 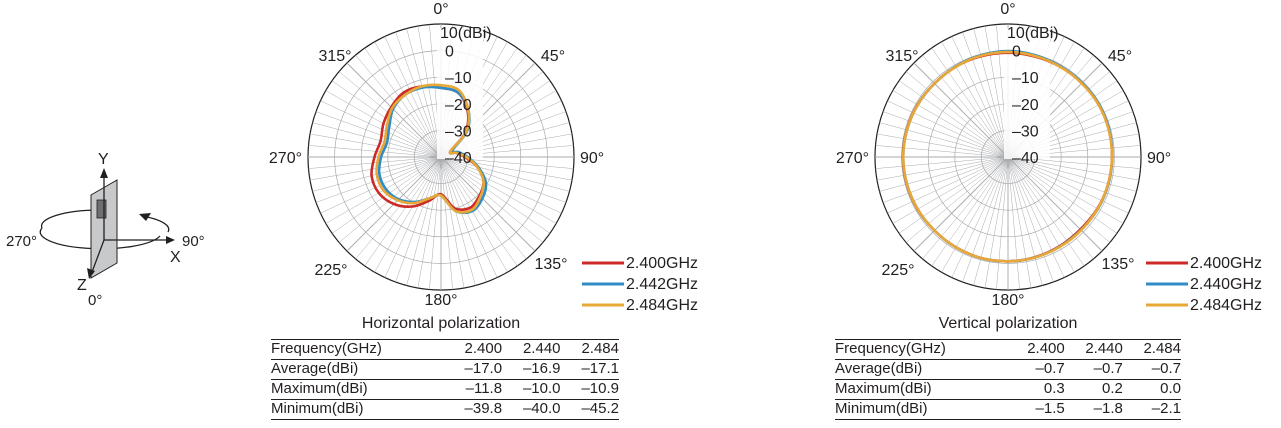 What do you see at coordinates (175, 257) in the screenshot?
I see `x-axis-label: X` at bounding box center [175, 257].